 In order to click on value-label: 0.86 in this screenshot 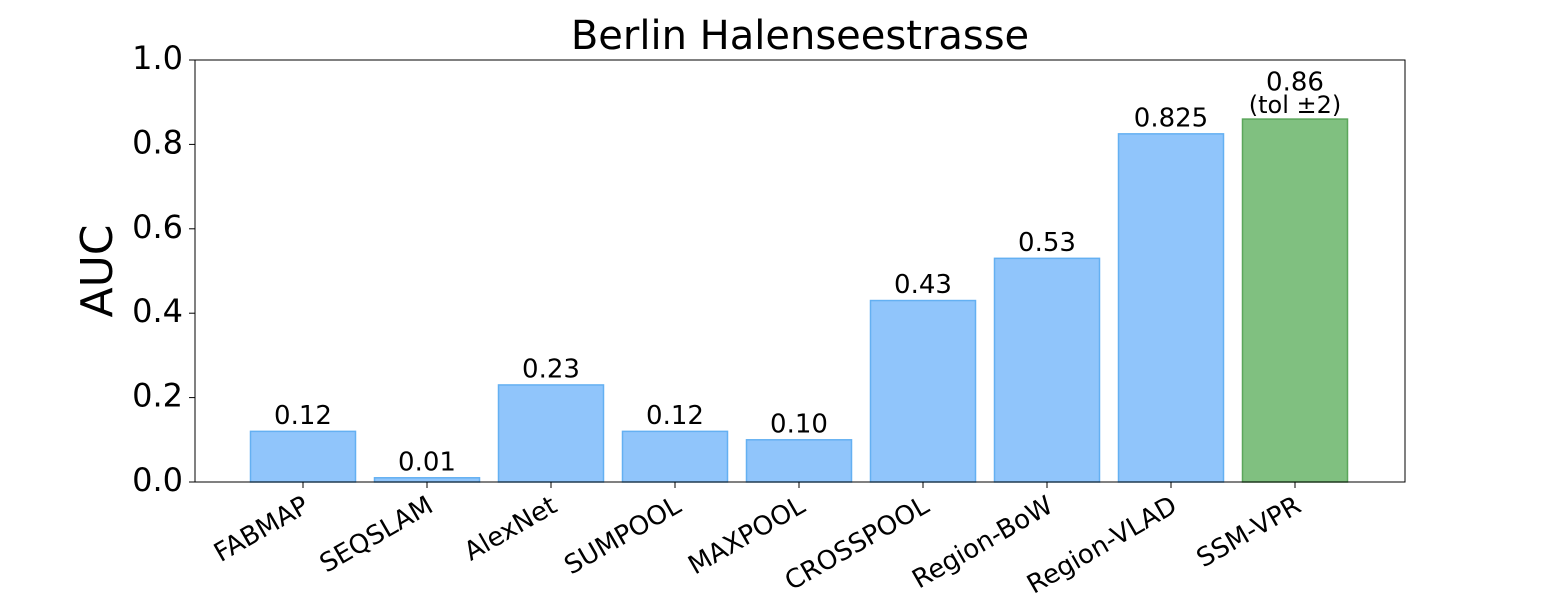, I will do `click(1295, 83)`.